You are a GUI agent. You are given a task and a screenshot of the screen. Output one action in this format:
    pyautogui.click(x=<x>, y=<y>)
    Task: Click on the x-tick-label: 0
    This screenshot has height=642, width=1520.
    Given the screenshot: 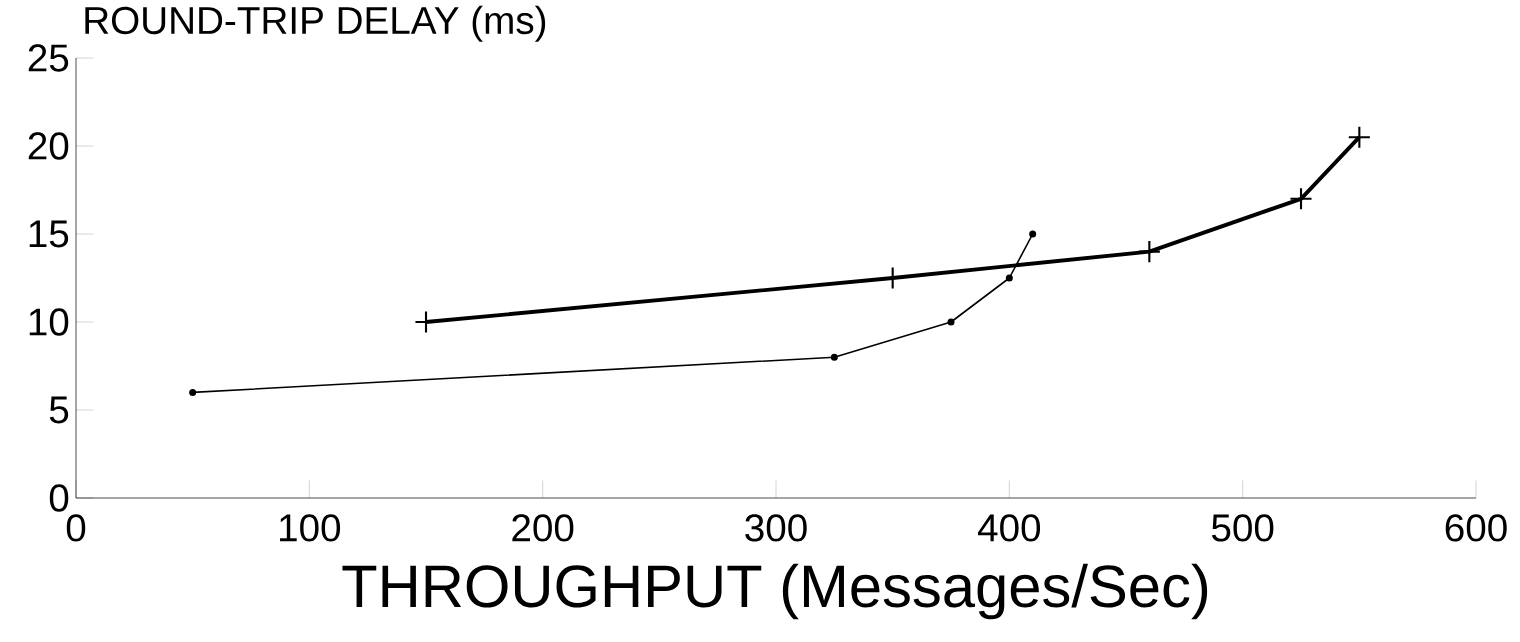 What is the action you would take?
    pyautogui.click(x=76, y=528)
    